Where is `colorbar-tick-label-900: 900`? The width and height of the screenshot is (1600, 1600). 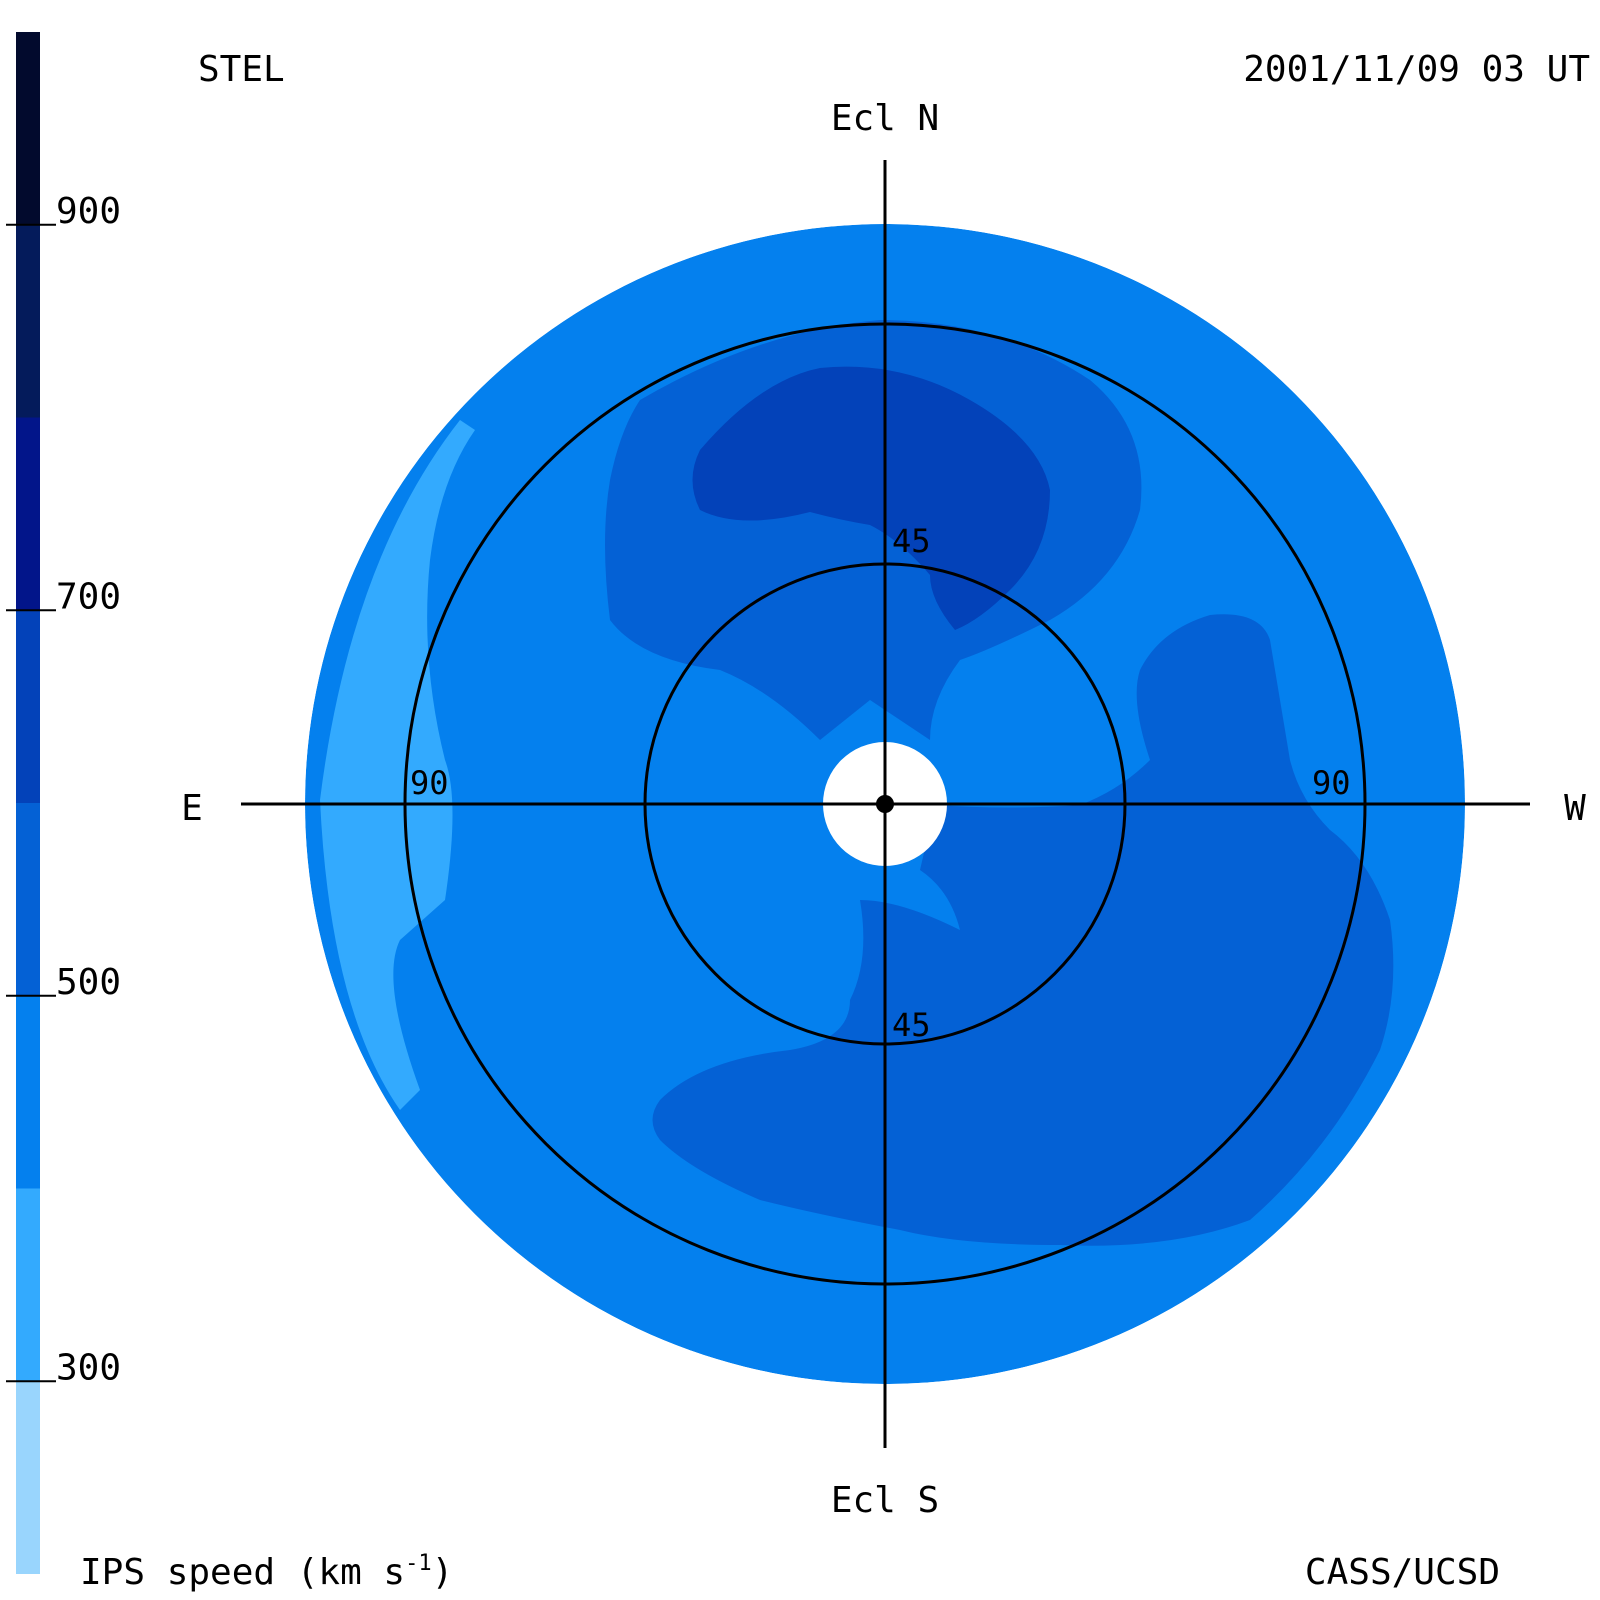 colorbar-tick-label-900: 900 is located at coordinates (88, 211).